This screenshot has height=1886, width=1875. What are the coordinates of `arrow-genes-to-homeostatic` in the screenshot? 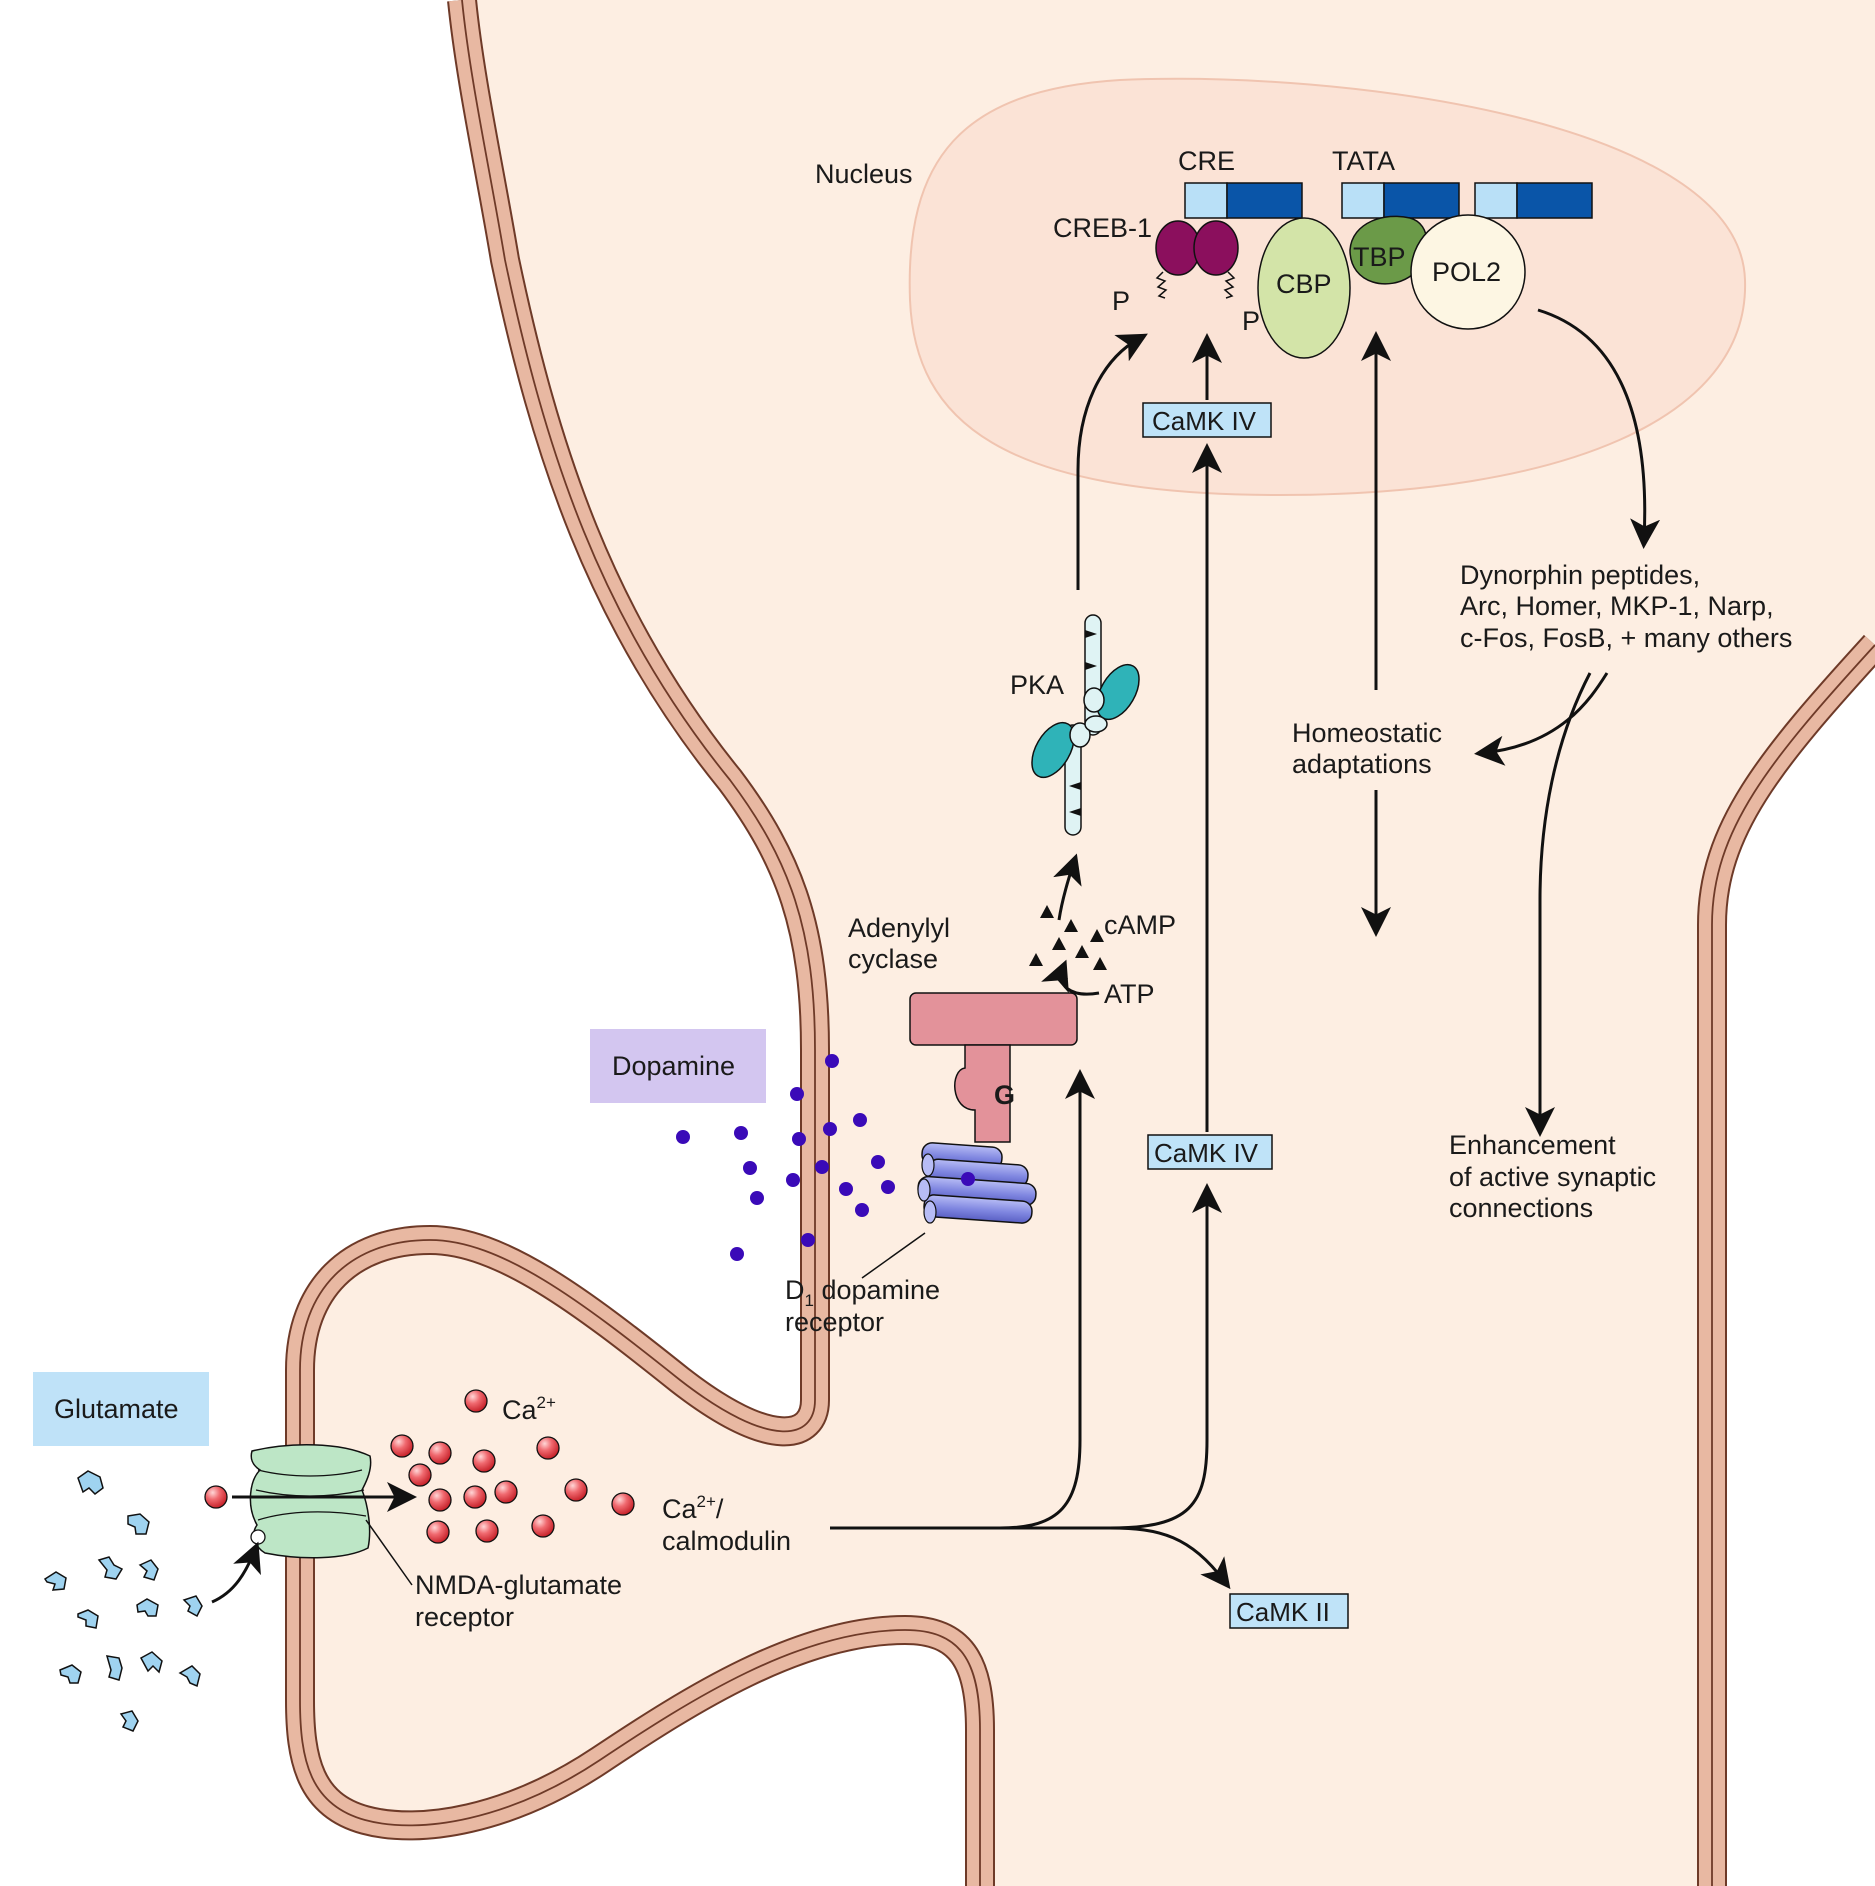 It's located at (1541, 719).